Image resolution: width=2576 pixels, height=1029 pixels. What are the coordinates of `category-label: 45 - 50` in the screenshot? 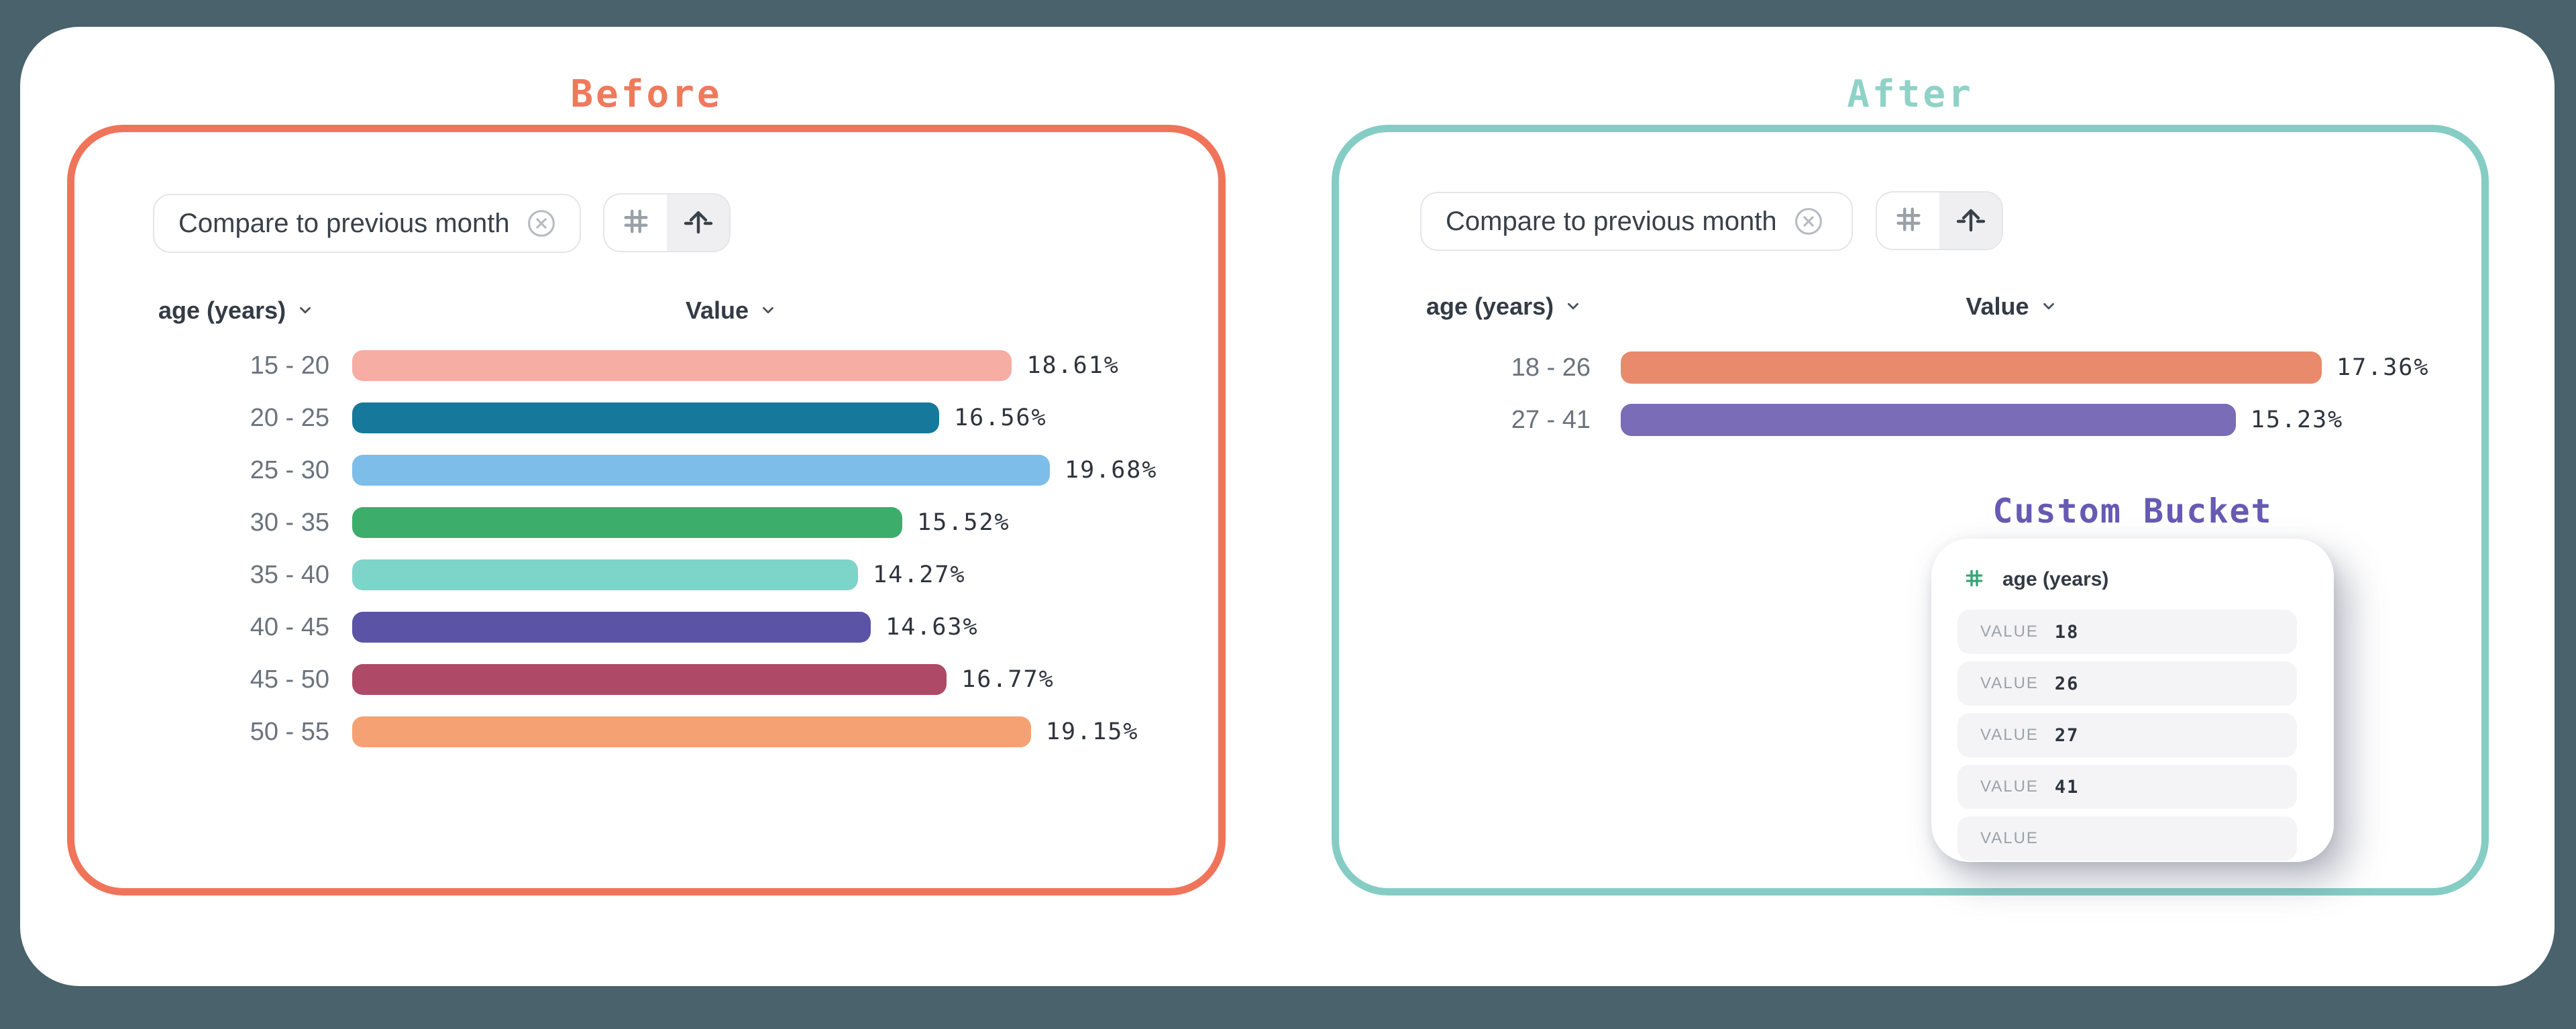 It's located at (289, 679).